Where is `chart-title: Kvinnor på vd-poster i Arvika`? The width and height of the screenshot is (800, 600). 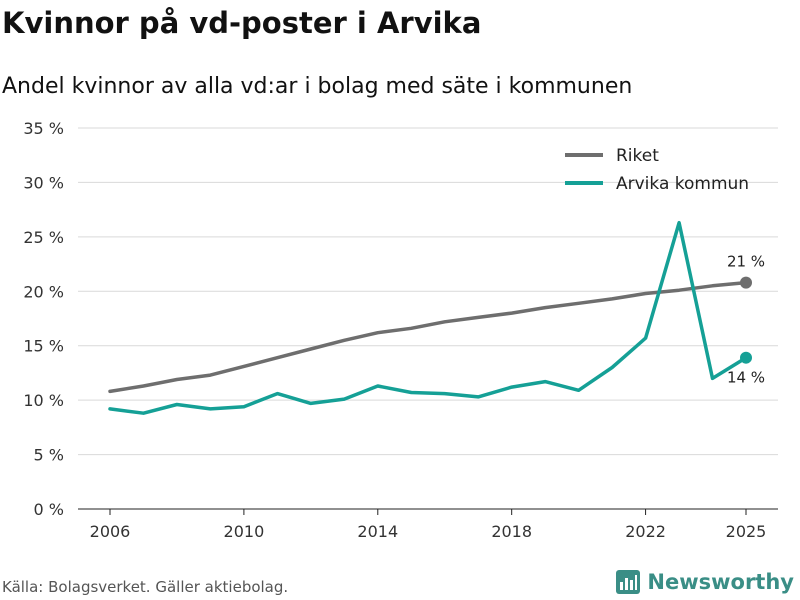
chart-title: Kvinnor på vd-poster i Arvika is located at coordinates (242, 23).